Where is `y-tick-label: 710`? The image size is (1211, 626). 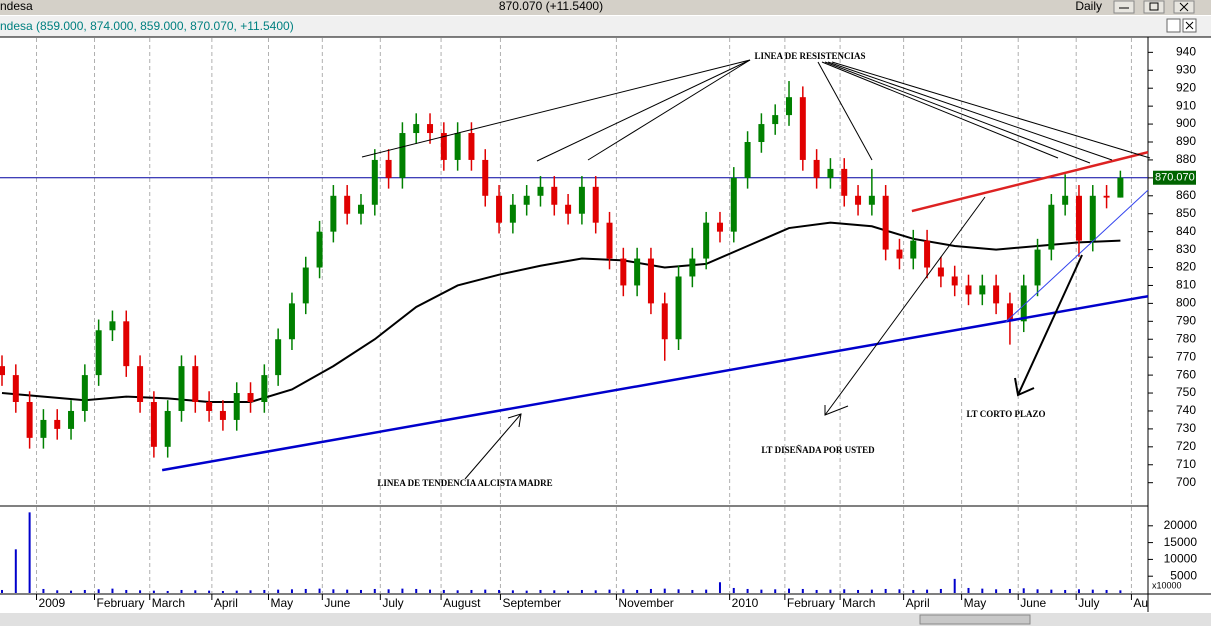 y-tick-label: 710 is located at coordinates (1186, 464).